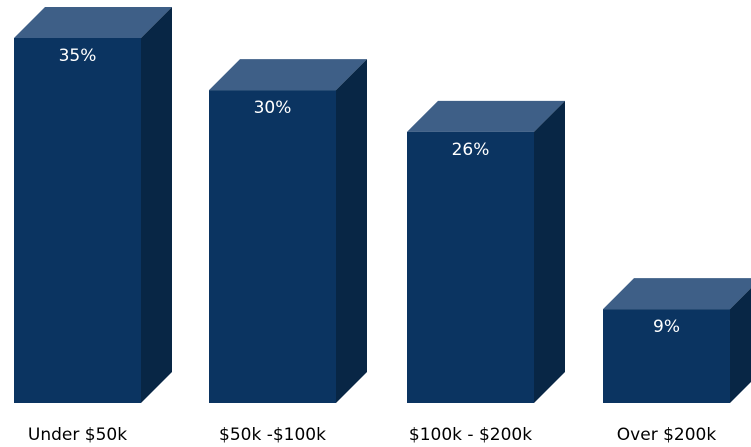 This screenshot has height=447, width=751. I want to click on category-label: Over $200k, so click(667, 435).